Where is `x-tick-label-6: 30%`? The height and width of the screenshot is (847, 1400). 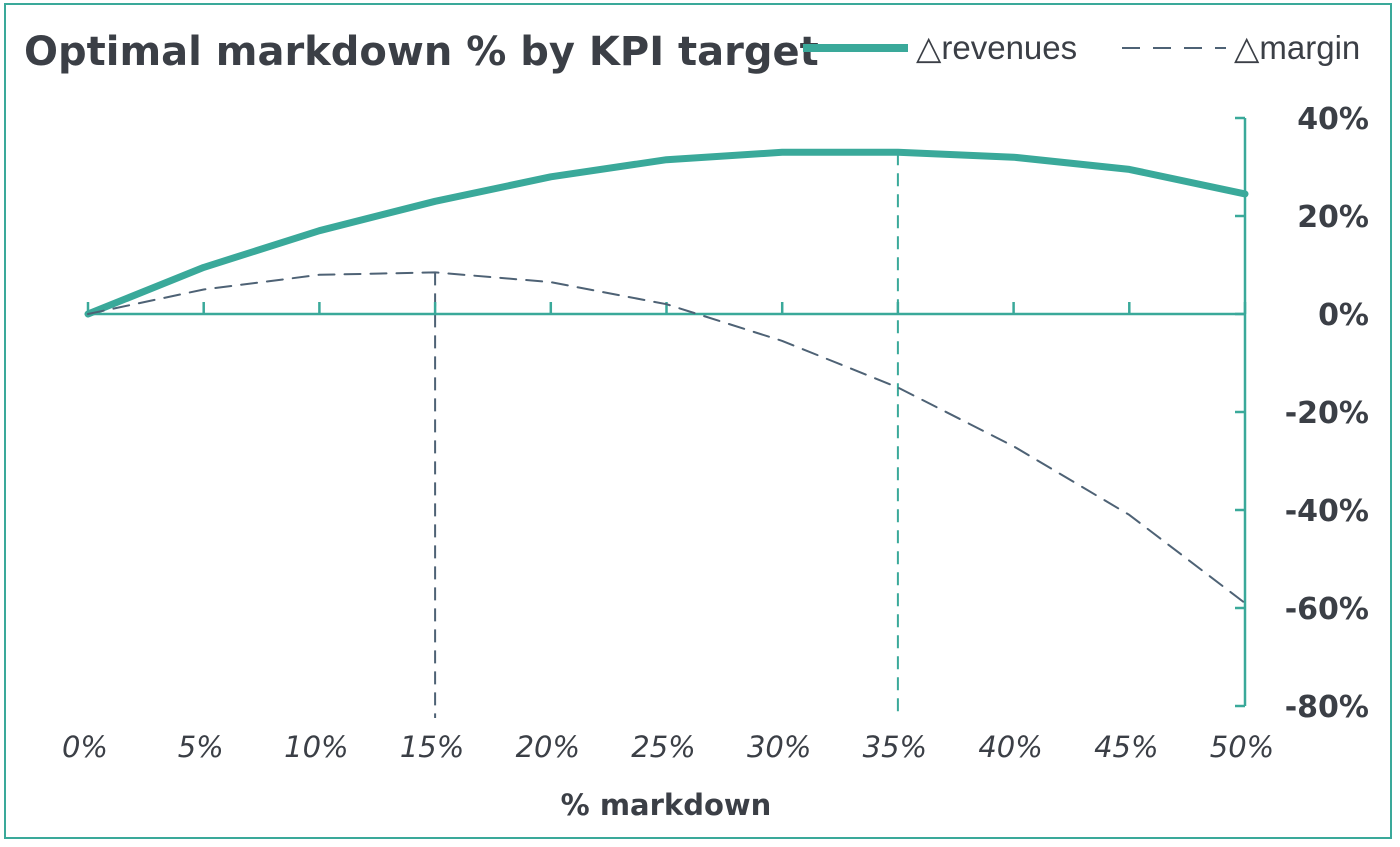 x-tick-label-6: 30% is located at coordinates (779, 747).